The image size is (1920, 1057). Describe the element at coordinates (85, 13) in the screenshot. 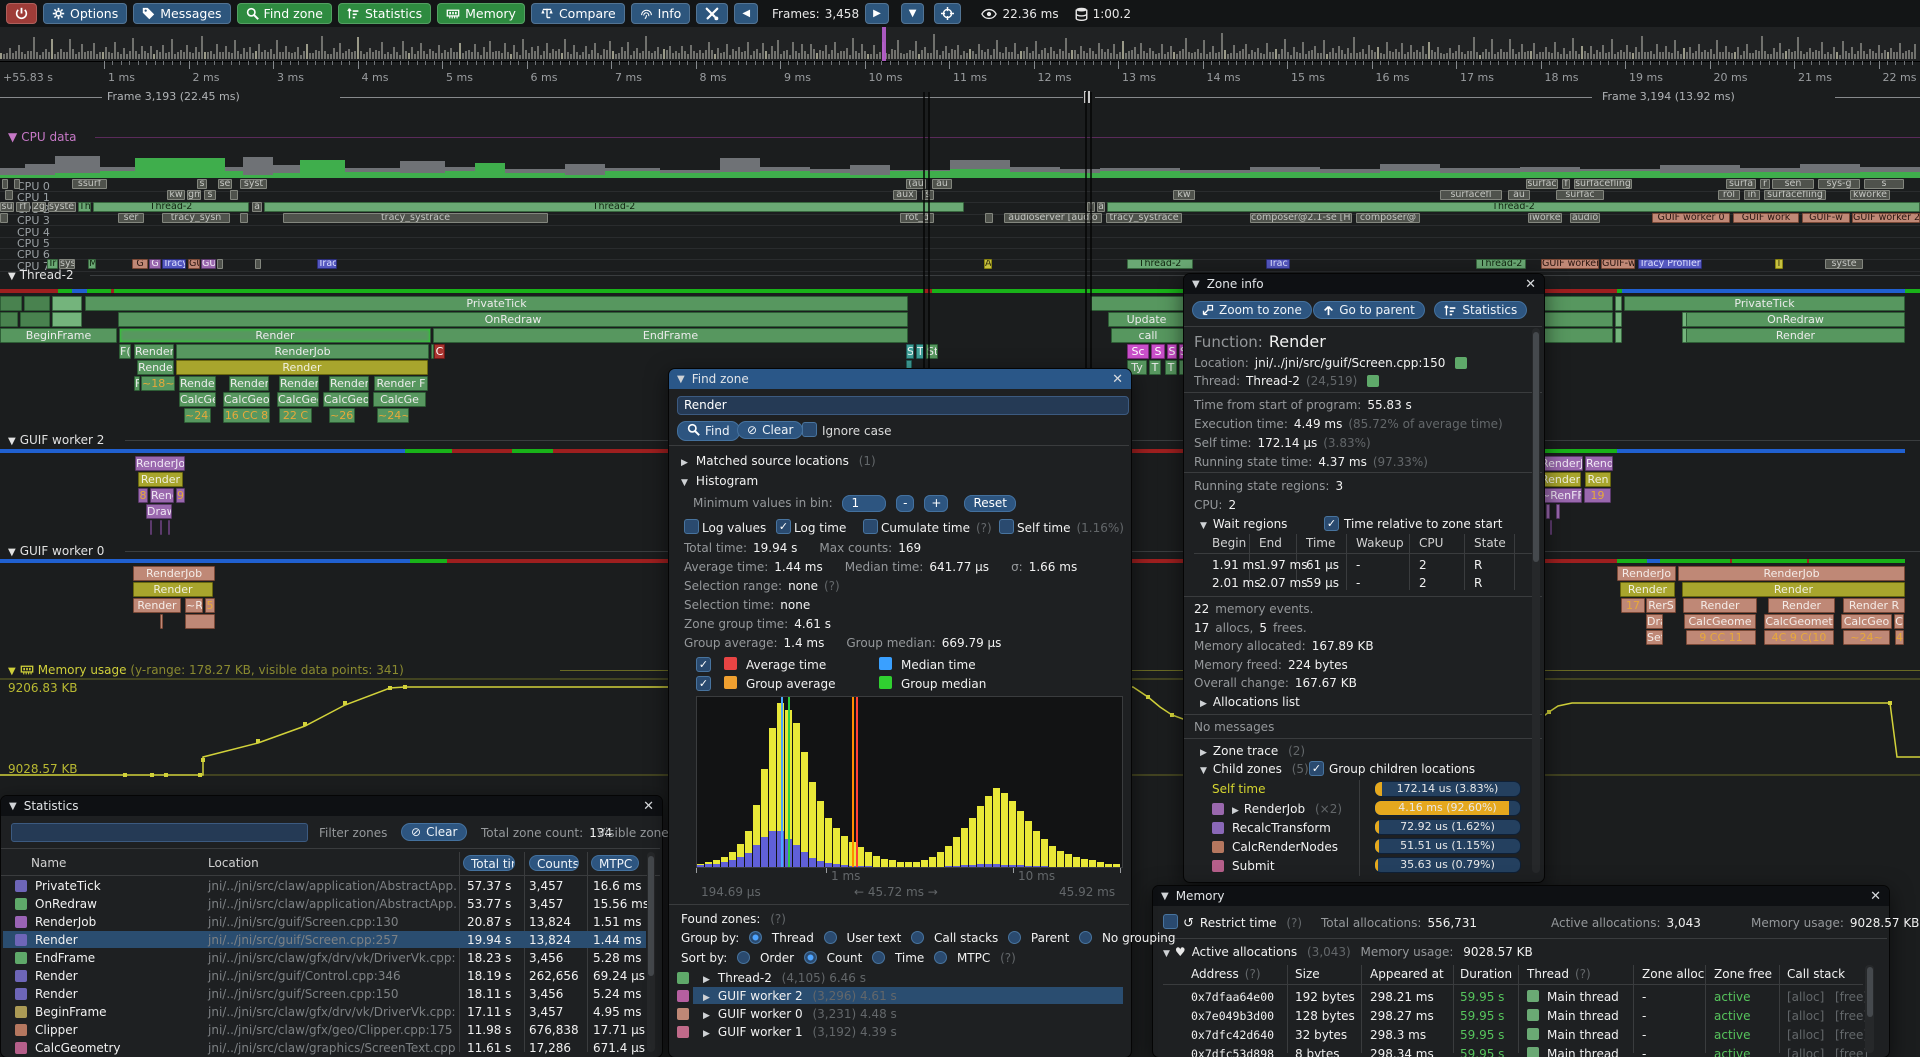

I see `Options-button: Options` at that location.